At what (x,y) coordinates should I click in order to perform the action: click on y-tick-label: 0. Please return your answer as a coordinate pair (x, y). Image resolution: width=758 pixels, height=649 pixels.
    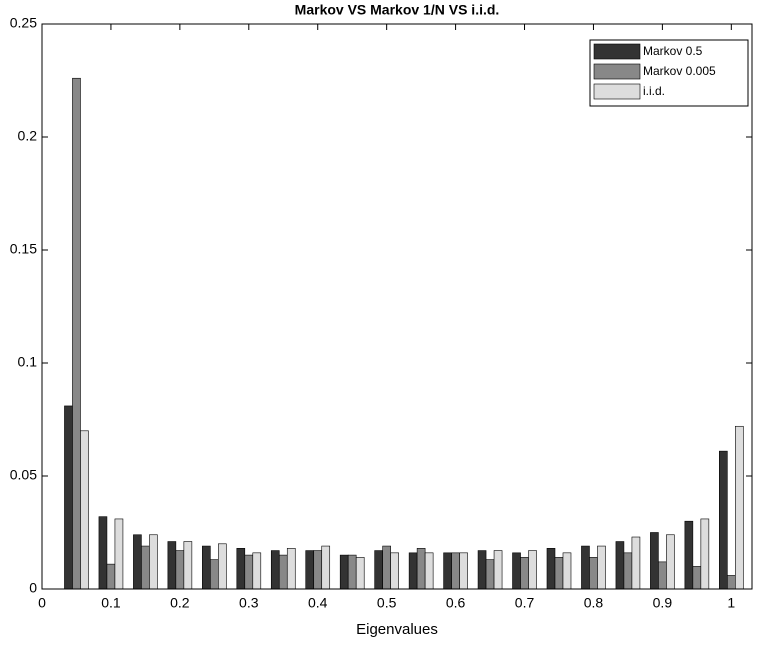
    Looking at the image, I should click on (33, 588).